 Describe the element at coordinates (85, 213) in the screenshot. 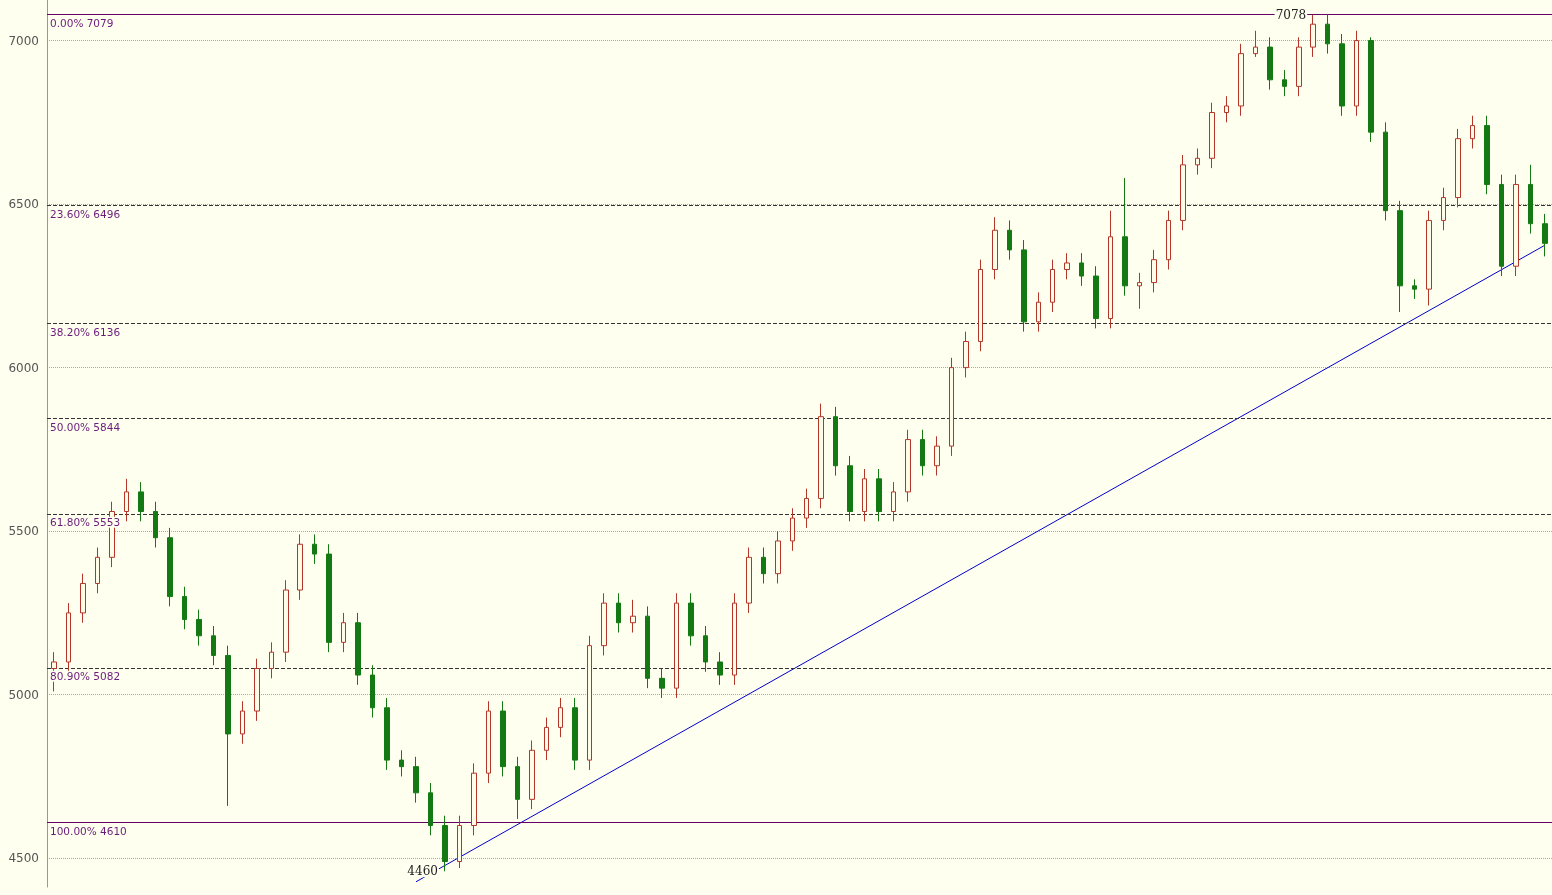

I see `ref-line-label: 23.60% 6496` at that location.